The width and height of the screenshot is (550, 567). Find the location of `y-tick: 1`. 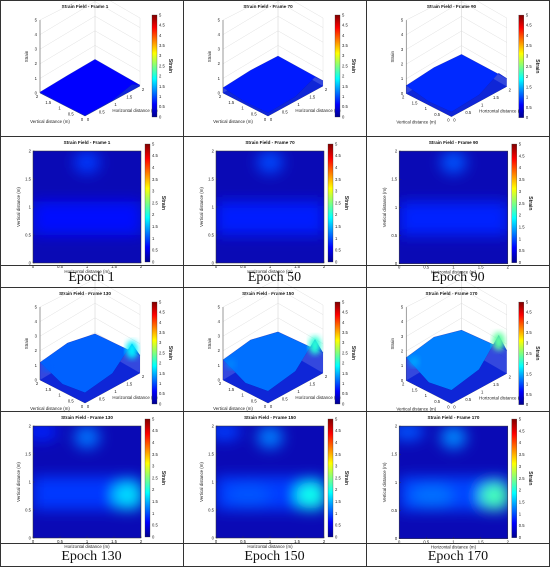

y-tick: 1 is located at coordinates (30, 206).